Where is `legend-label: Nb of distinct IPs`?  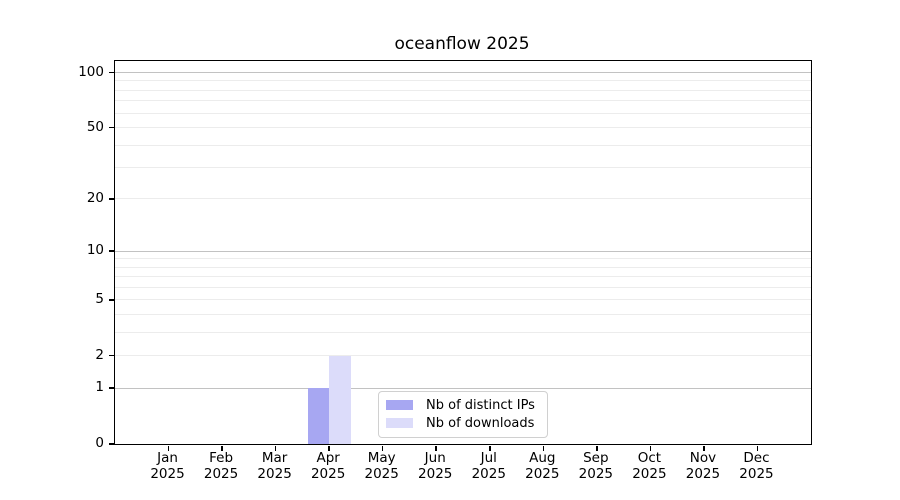
legend-label: Nb of distinct IPs is located at coordinates (480, 405).